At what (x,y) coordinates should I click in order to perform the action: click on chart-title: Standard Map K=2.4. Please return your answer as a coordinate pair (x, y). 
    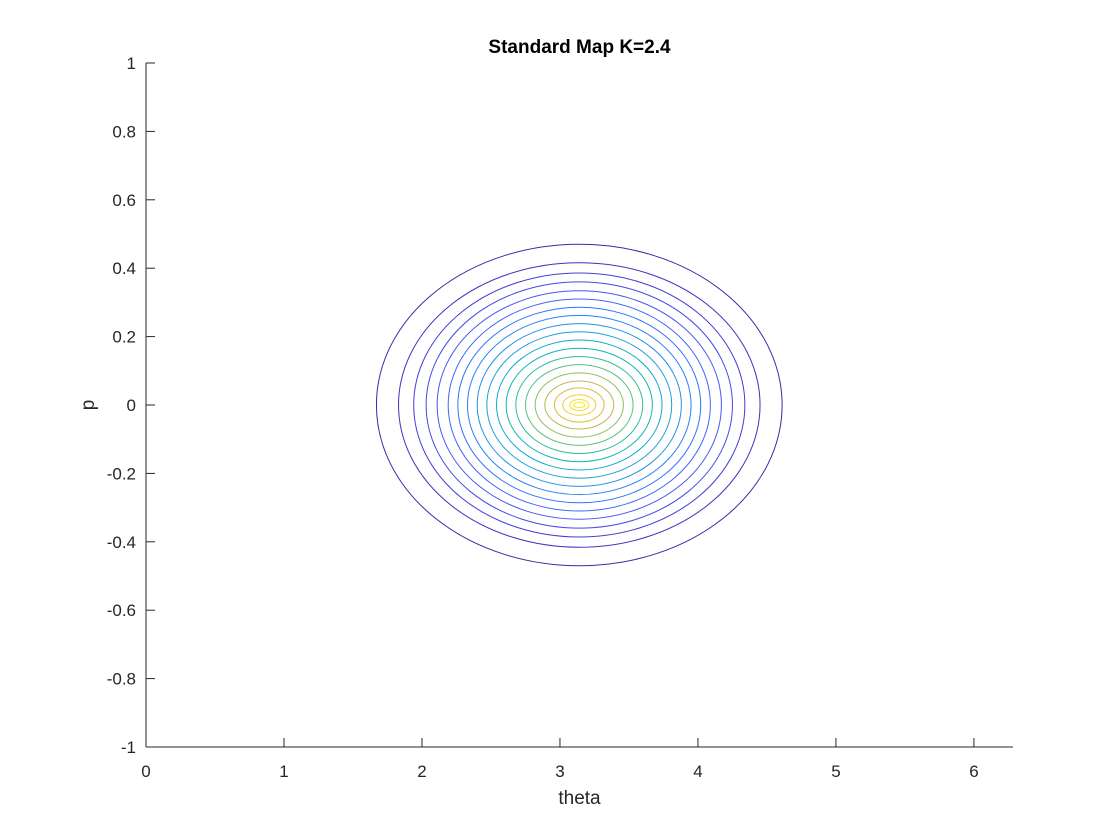
    Looking at the image, I should click on (579, 47).